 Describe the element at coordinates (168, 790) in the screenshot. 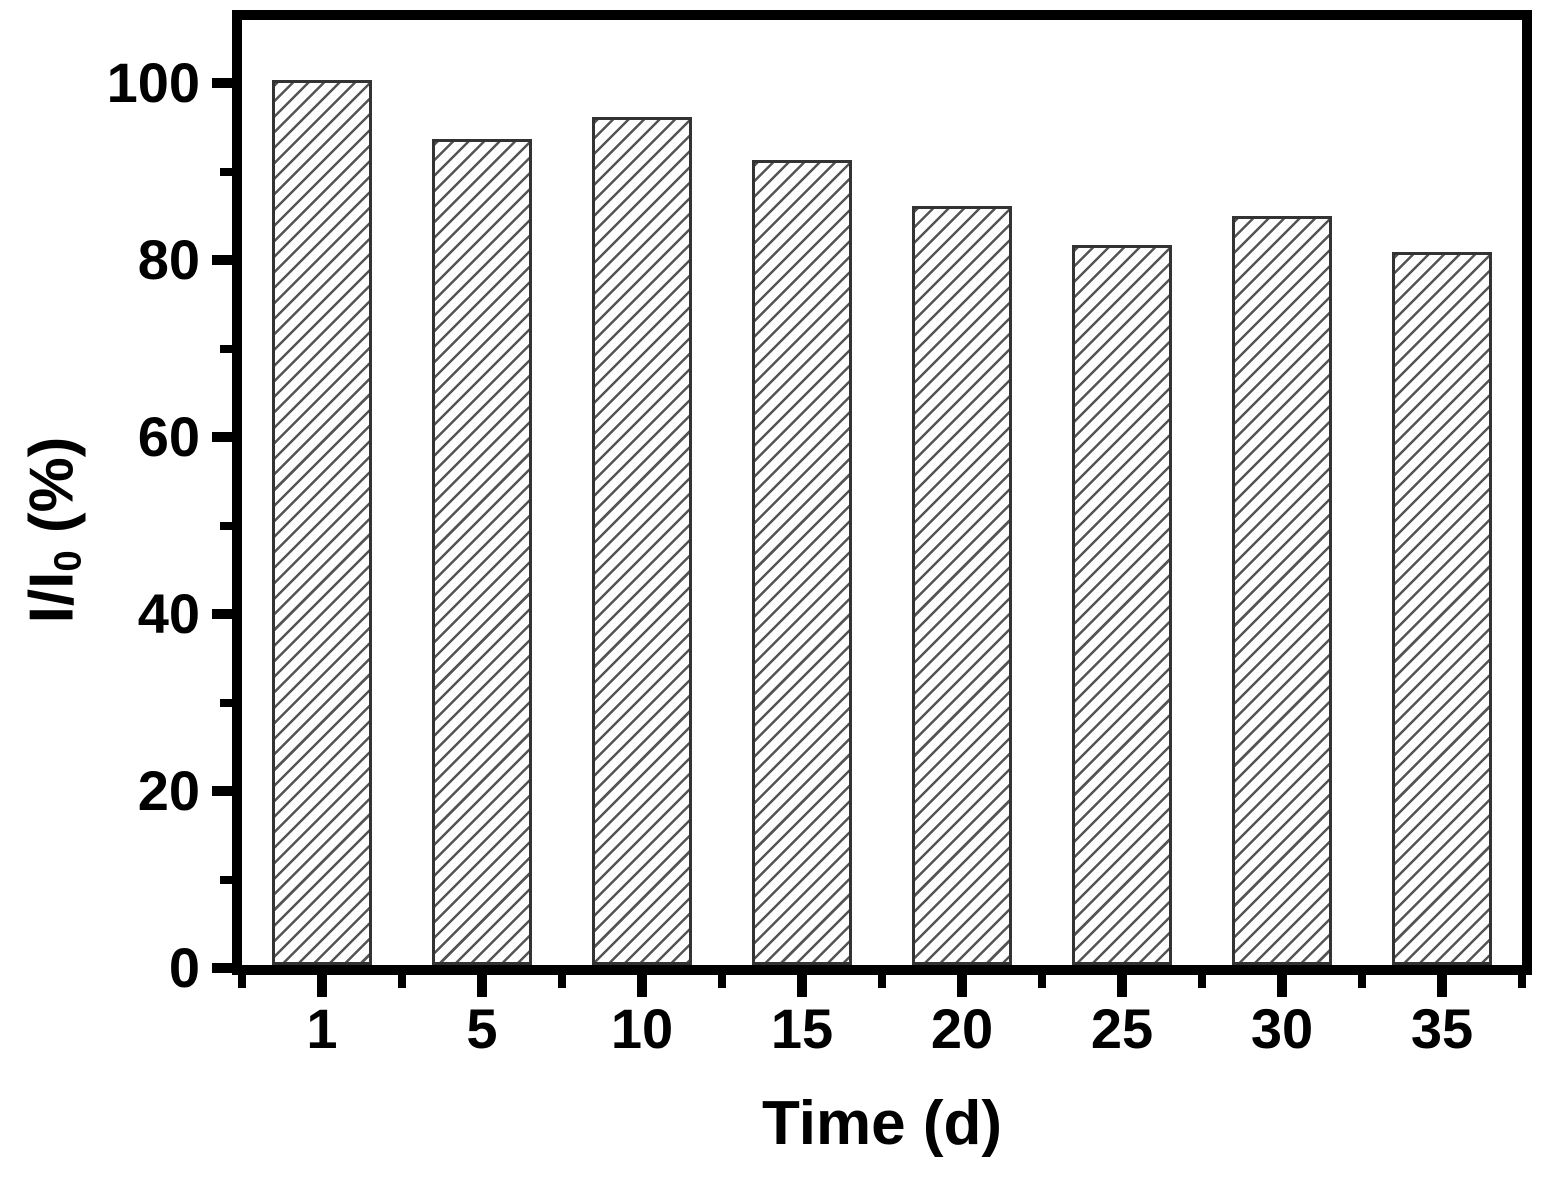

I see `y-tick-label-20: 20` at that location.